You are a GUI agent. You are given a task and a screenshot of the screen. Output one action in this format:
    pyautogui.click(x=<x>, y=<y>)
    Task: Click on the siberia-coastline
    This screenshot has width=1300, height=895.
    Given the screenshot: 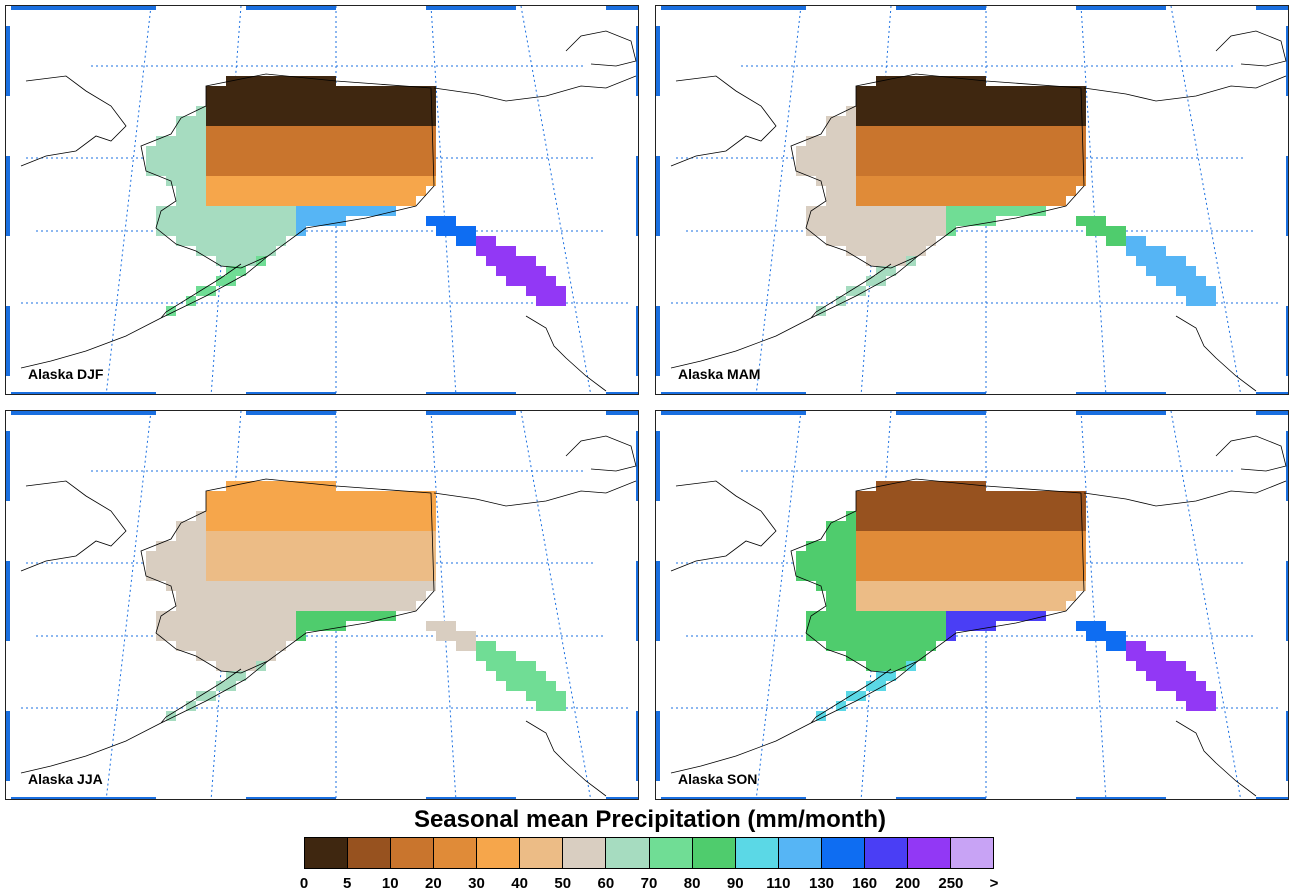 What is the action you would take?
    pyautogui.click(x=723, y=121)
    